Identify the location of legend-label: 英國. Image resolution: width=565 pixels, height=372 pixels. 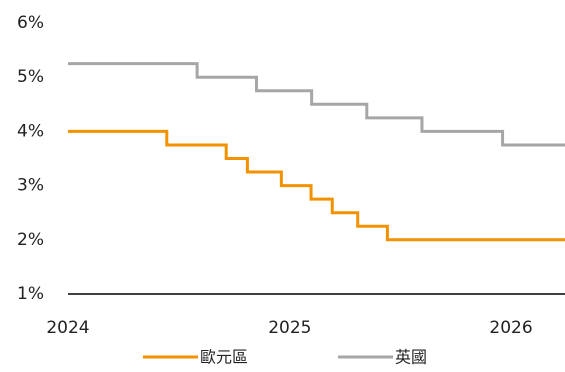
(411, 357).